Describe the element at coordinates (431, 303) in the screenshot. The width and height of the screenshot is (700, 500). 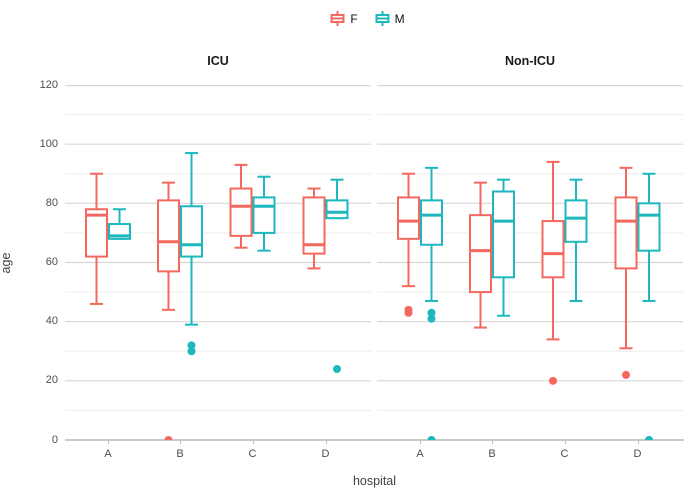
I see `box-Non-ICU-A-M` at that location.